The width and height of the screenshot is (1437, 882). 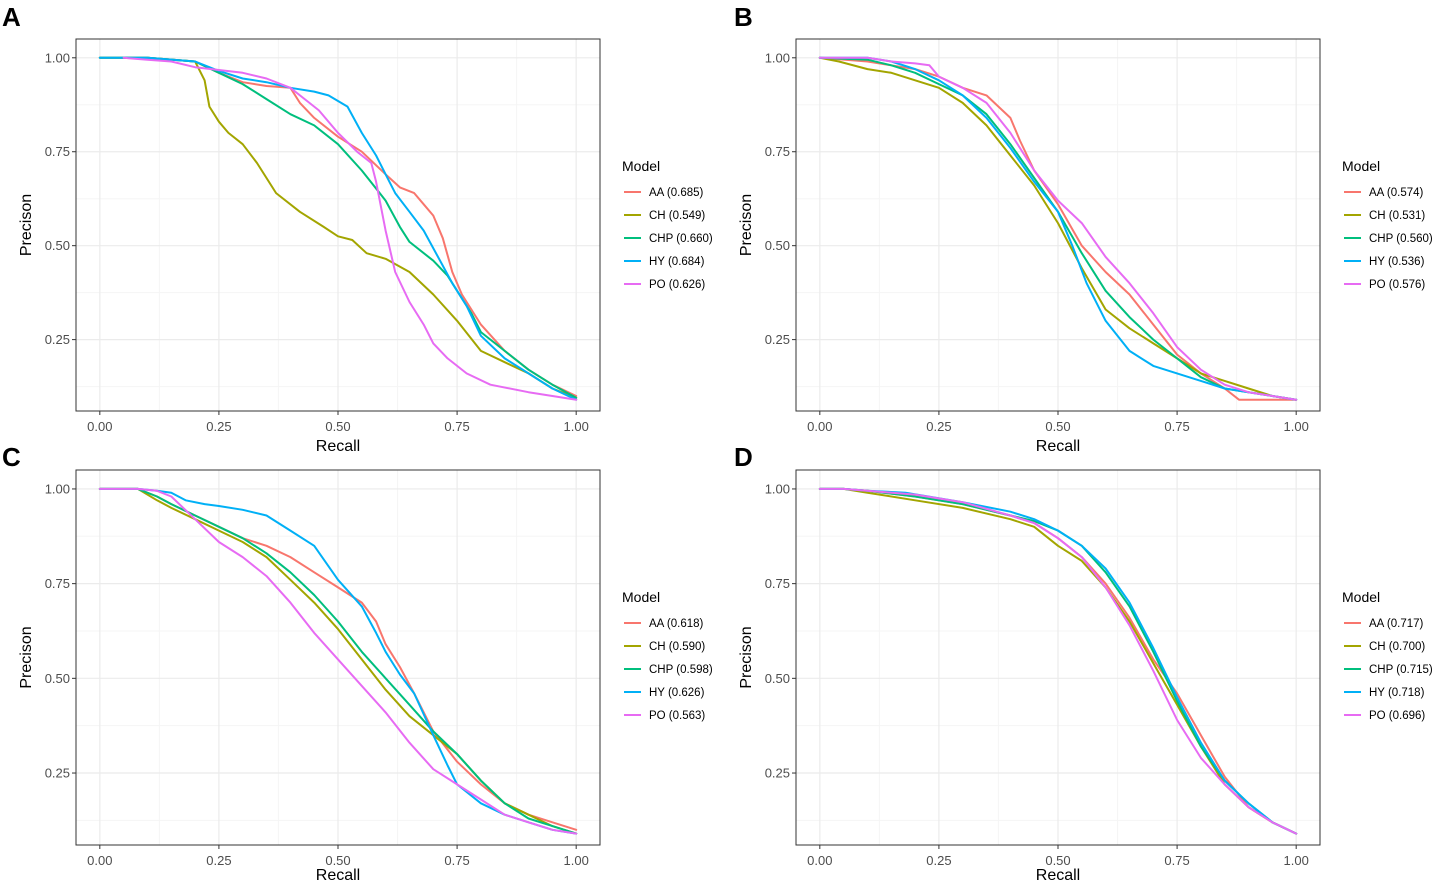 I want to click on legend-label-chp: CHP (0.560), so click(x=1401, y=239).